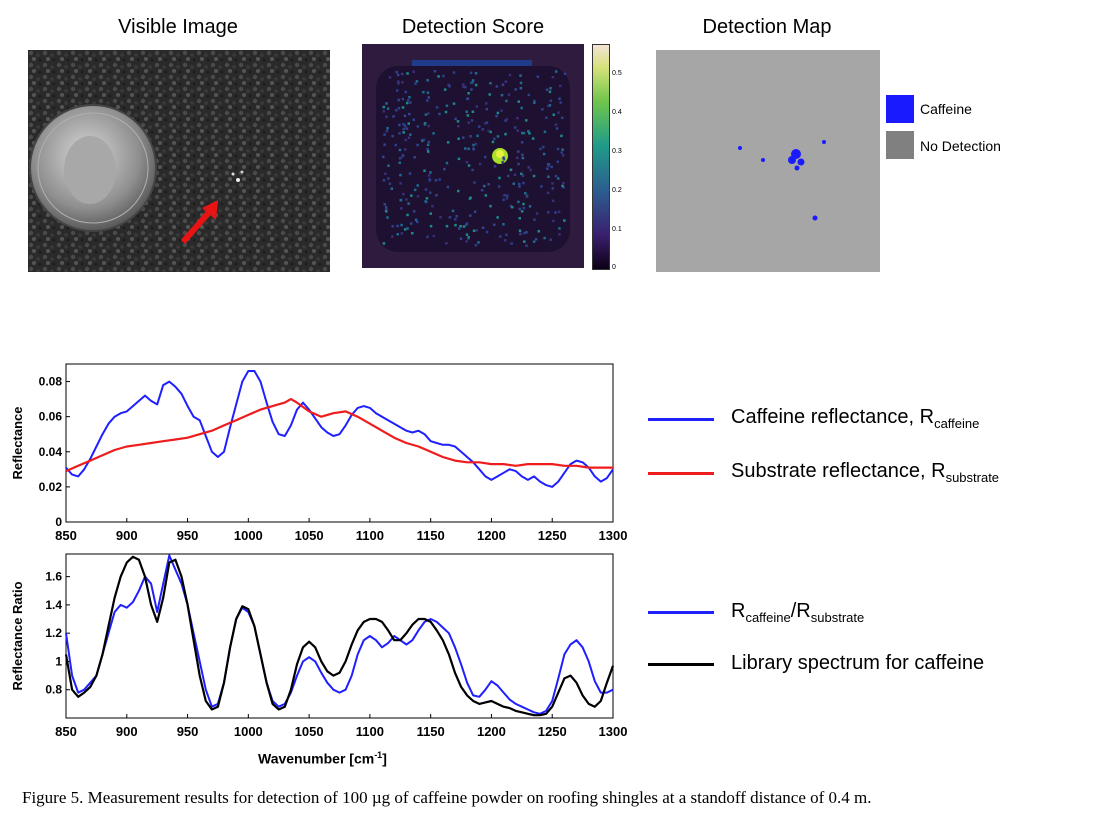 Image resolution: width=1116 pixels, height=822 pixels. I want to click on ratio-y-tick-label: 1.2, so click(53, 633).